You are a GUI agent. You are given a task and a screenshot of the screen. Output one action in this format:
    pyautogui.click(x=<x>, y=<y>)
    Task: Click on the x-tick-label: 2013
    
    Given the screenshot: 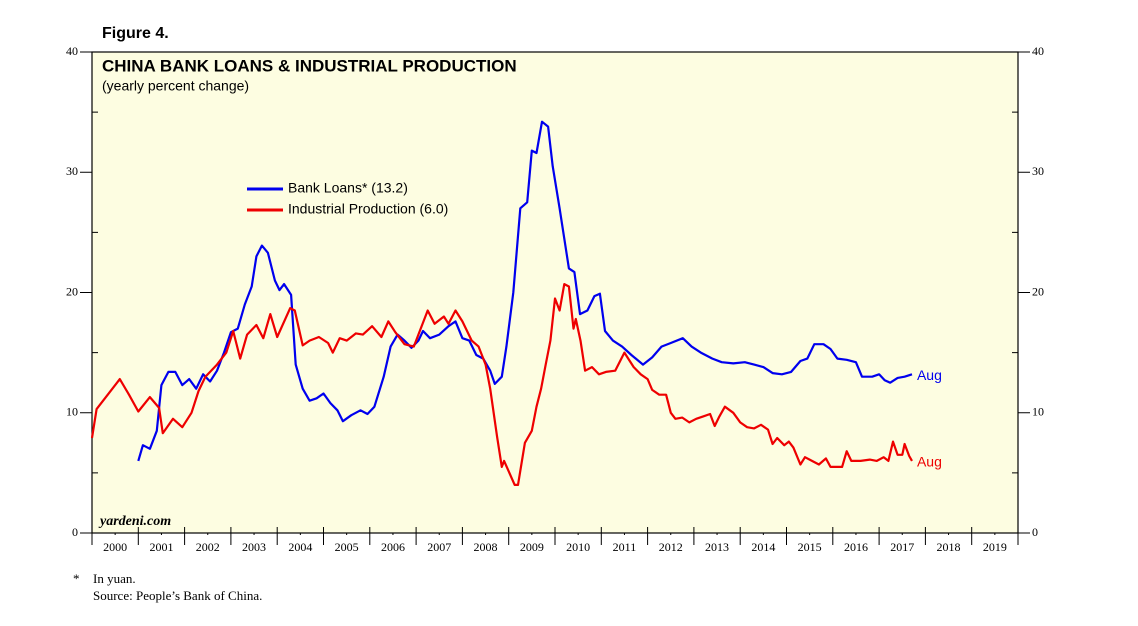 What is the action you would take?
    pyautogui.click(x=717, y=547)
    